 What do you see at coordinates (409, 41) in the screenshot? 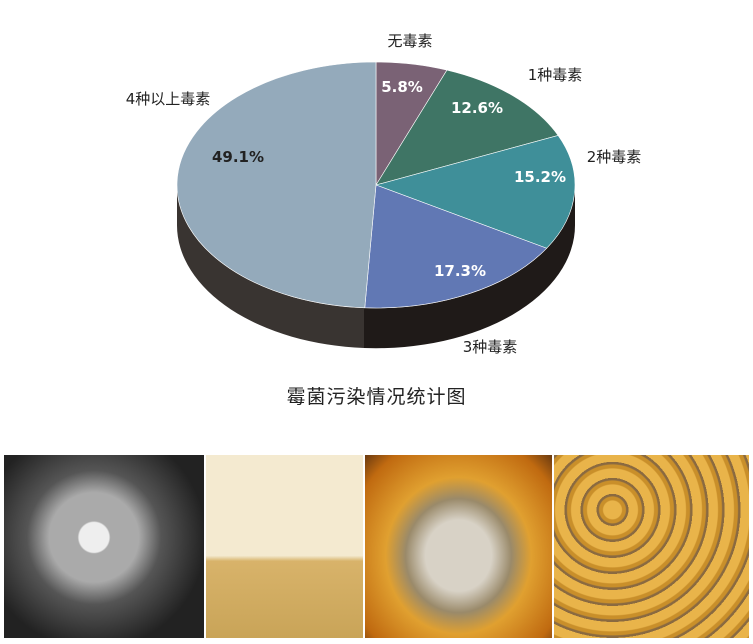
I see `slice-category-label: 无毒素` at bounding box center [409, 41].